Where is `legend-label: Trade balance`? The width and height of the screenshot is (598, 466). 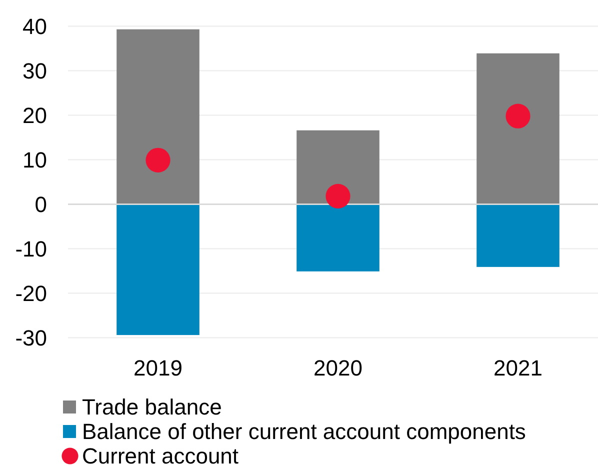 legend-label: Trade balance is located at coordinates (152, 407).